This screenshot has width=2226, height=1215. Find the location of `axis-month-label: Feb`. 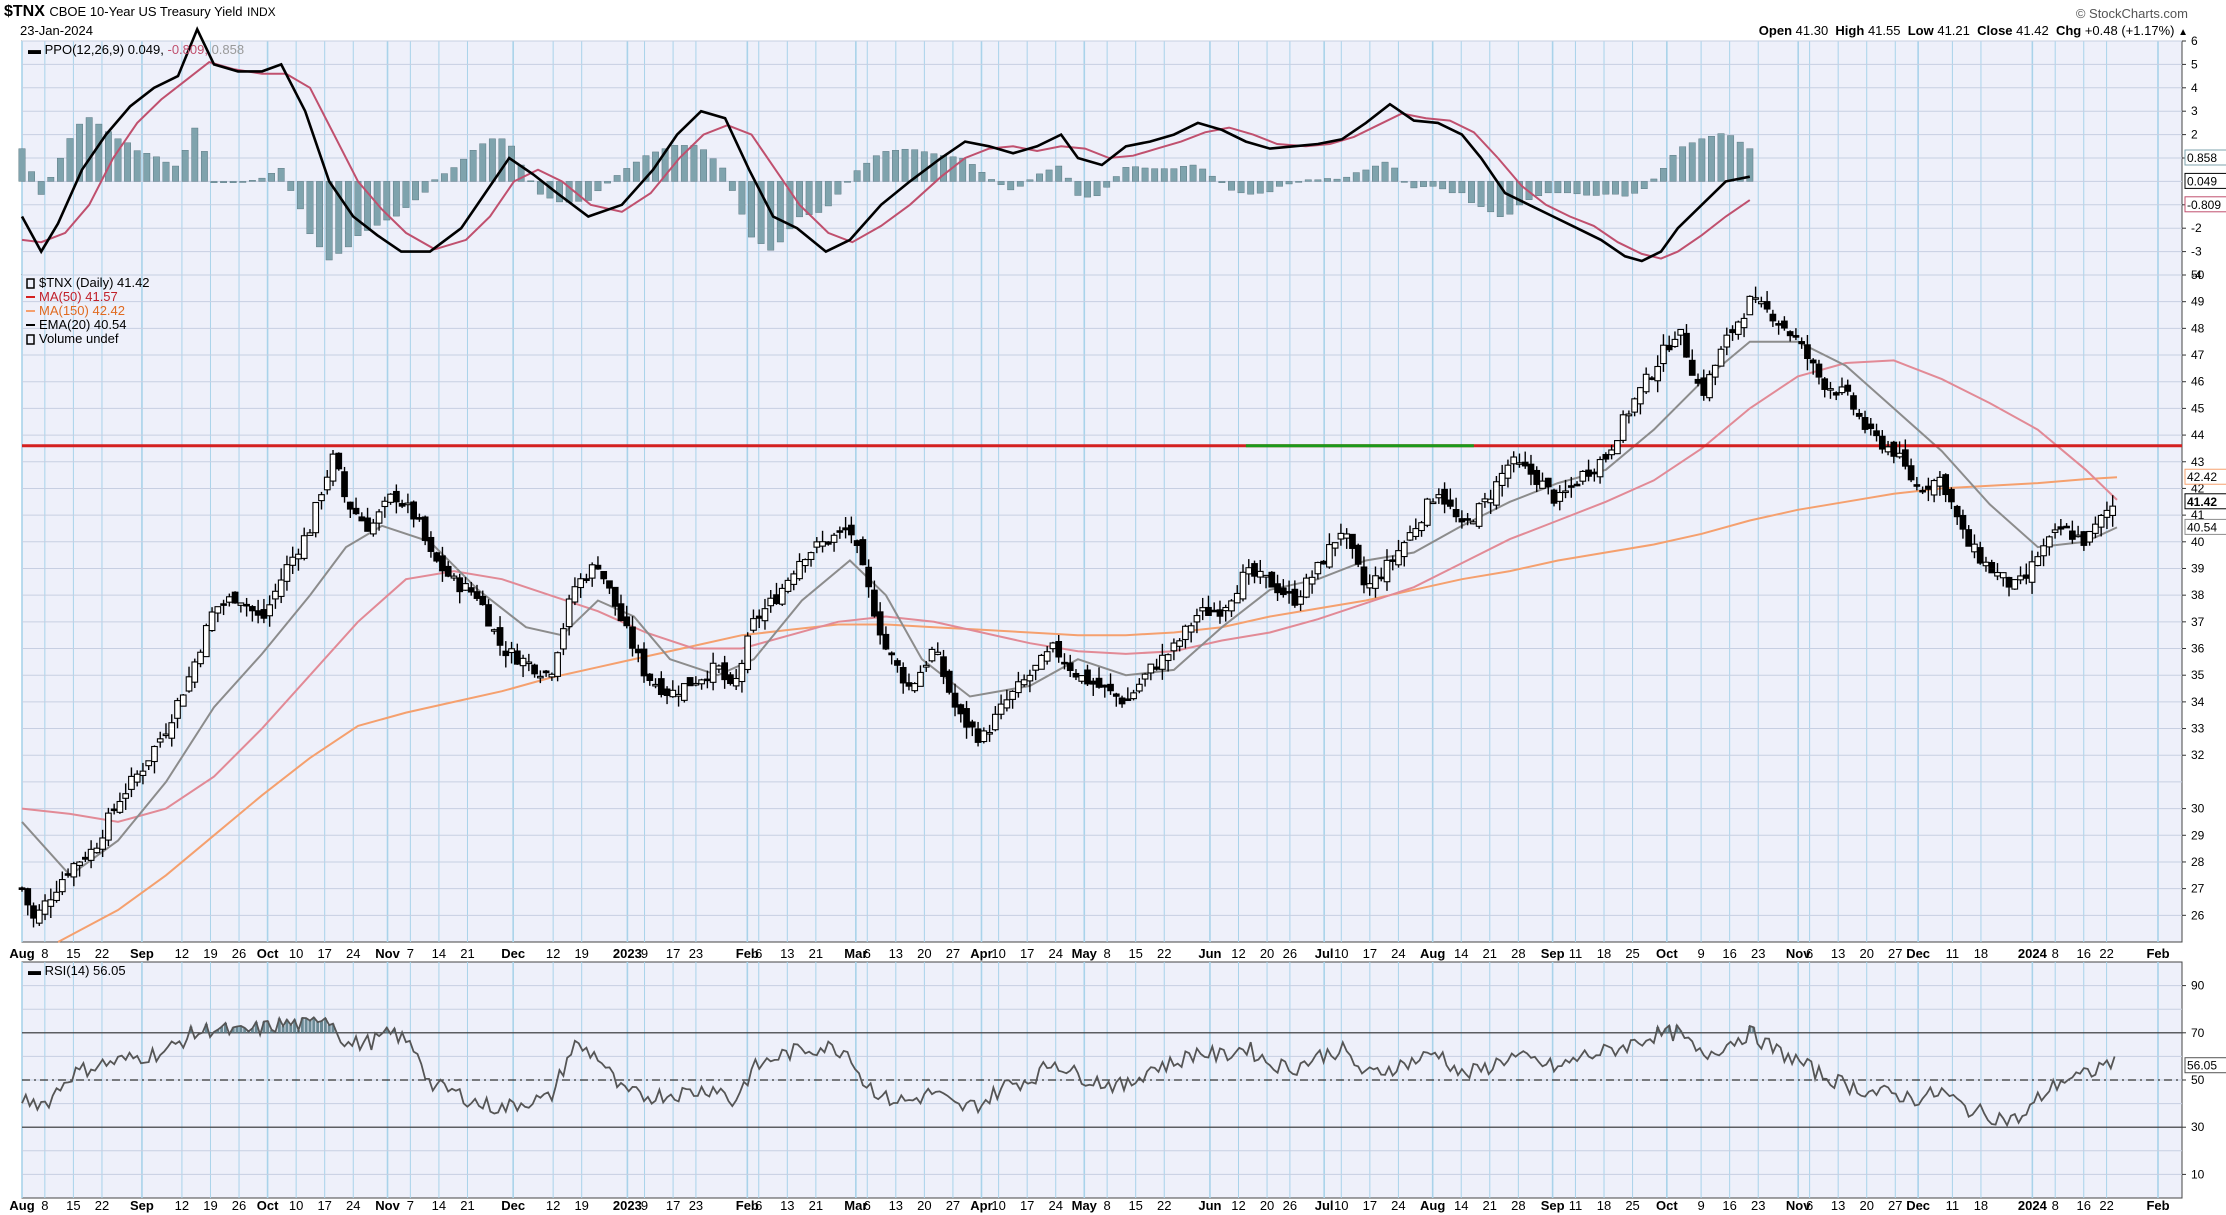

axis-month-label: Feb is located at coordinates (2157, 953).